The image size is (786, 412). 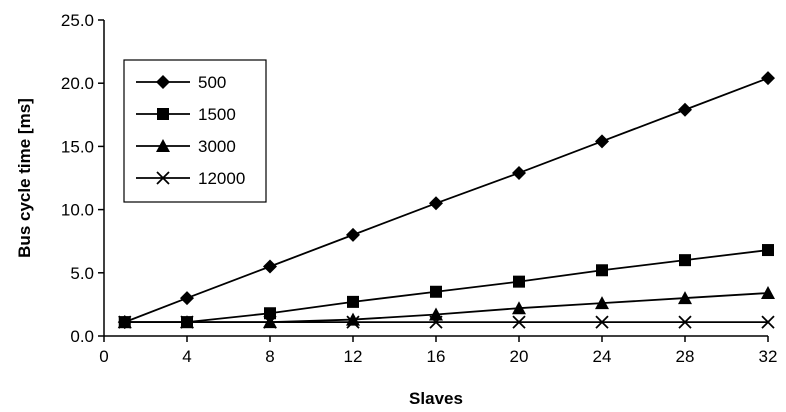 I want to click on x-tick-label: 12, so click(x=353, y=356).